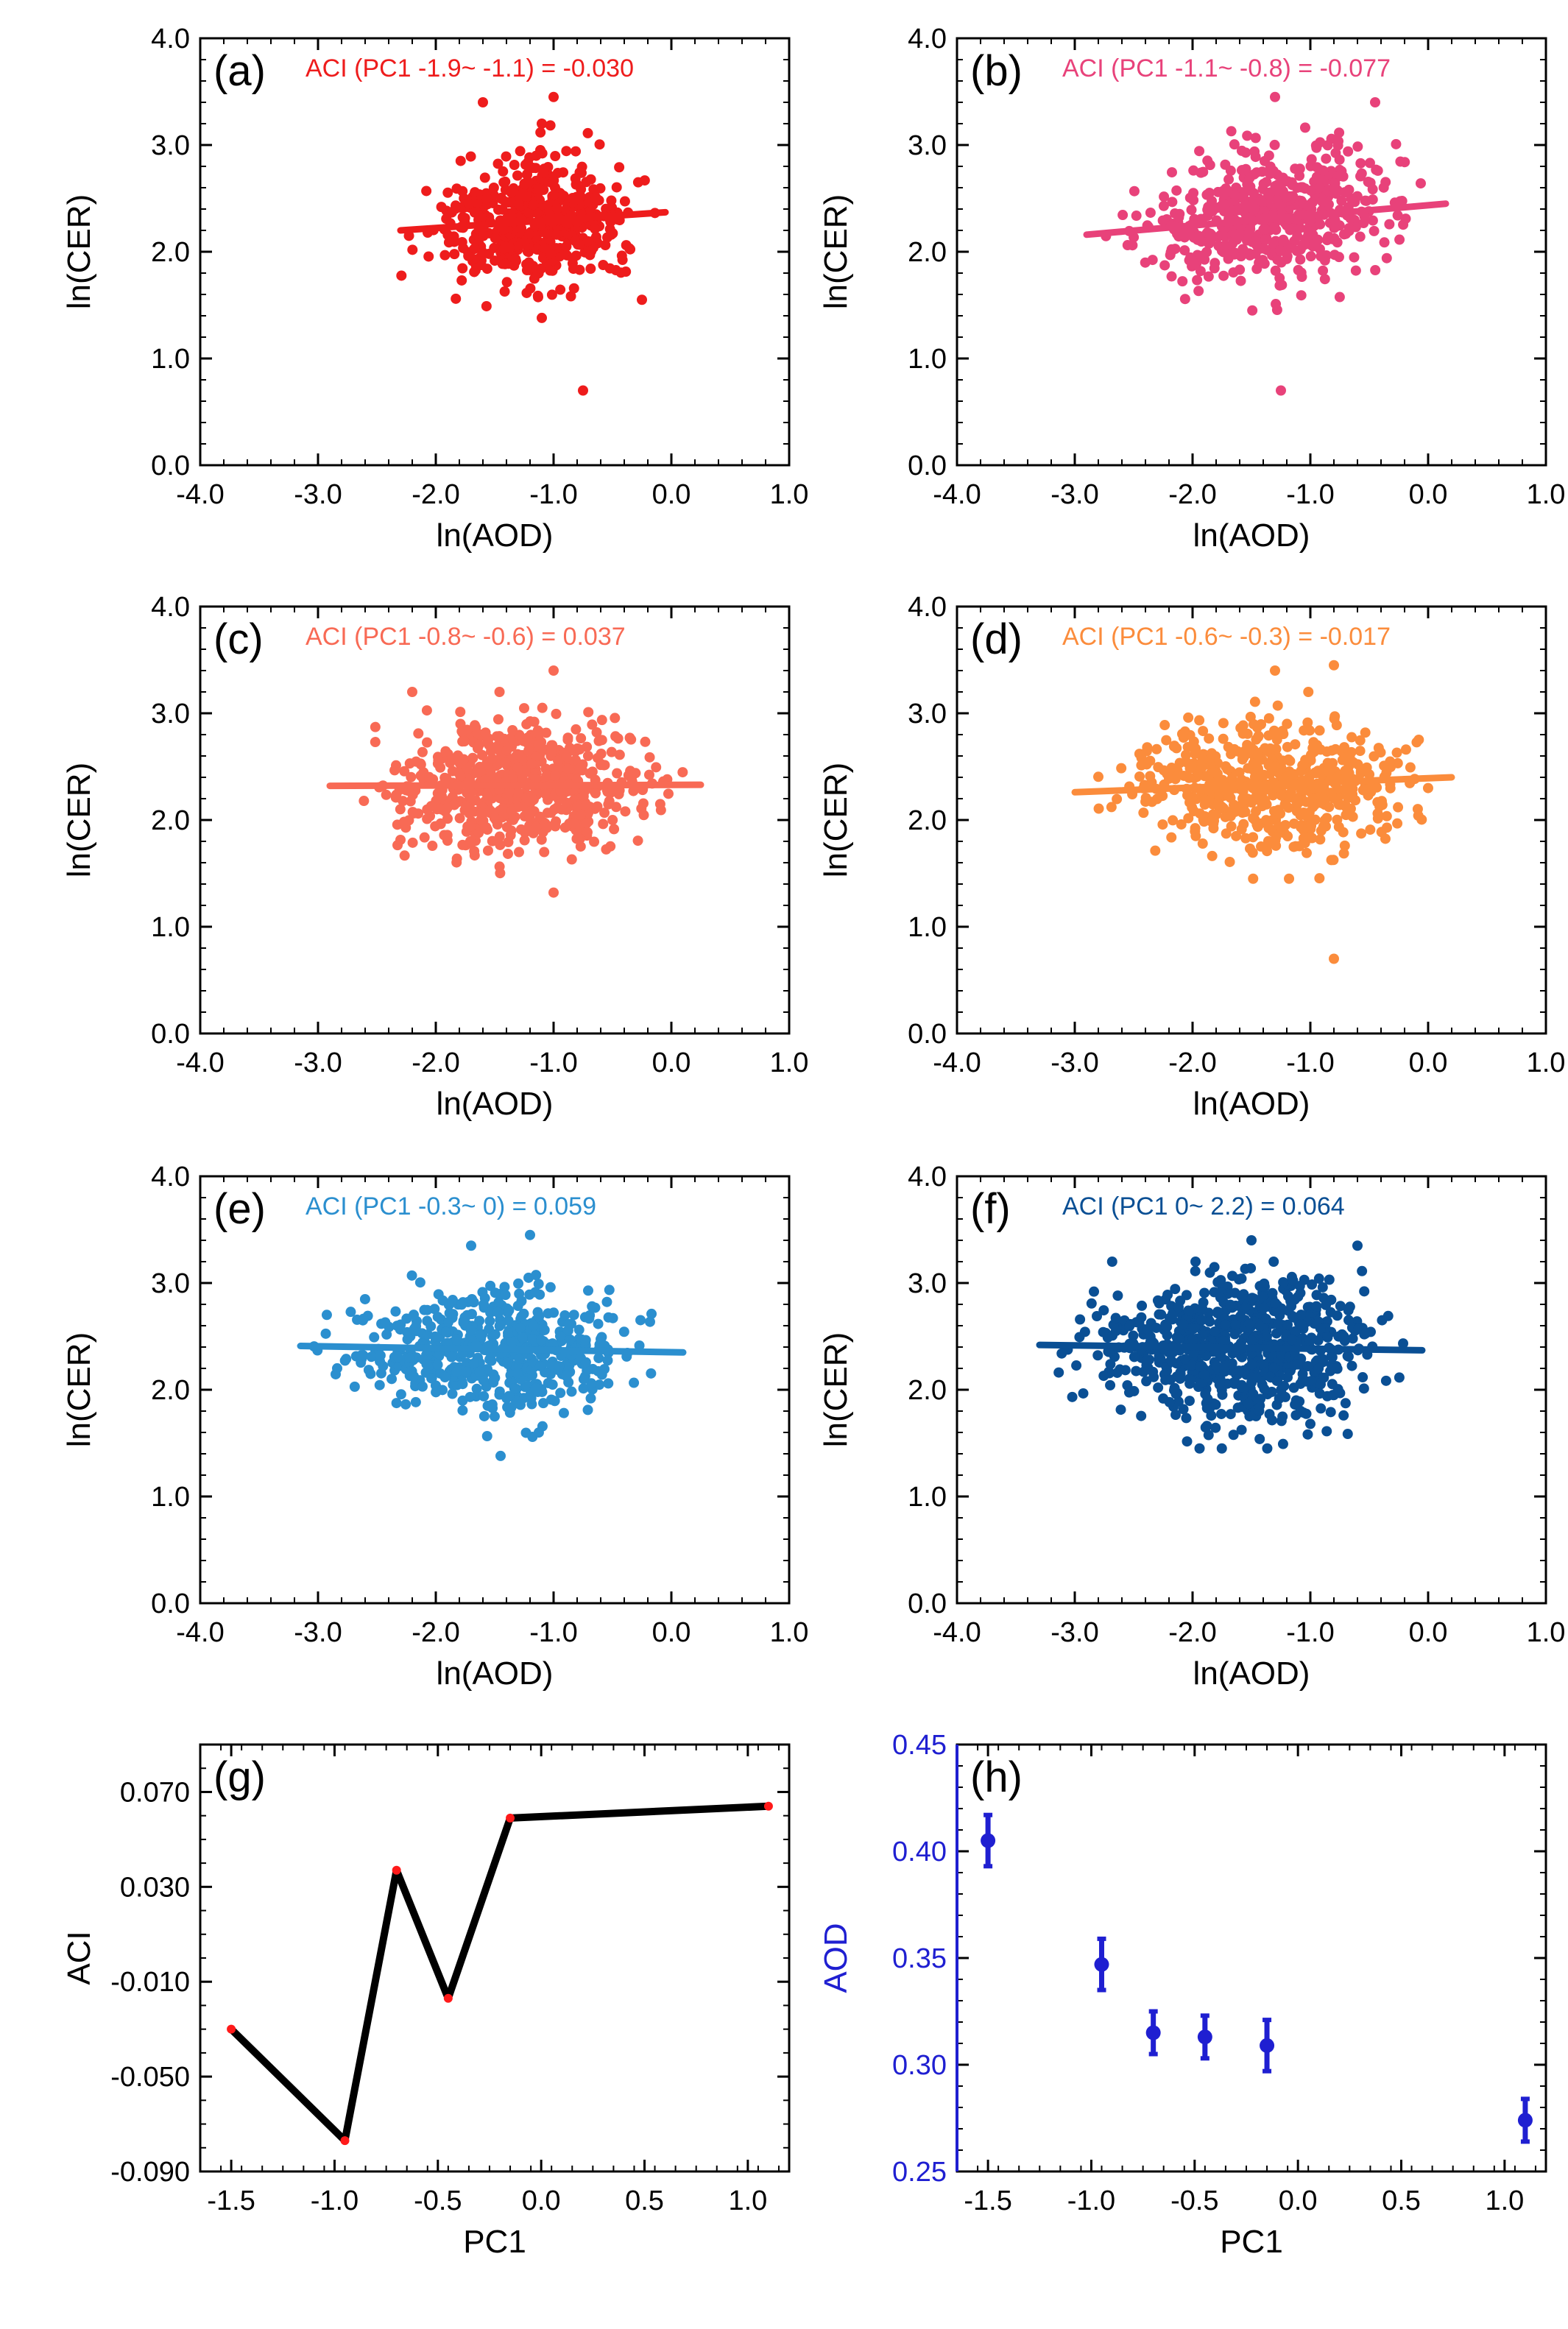 The height and width of the screenshot is (2329, 1568). I want to click on y-tick-label: 1.0, so click(171, 1497).